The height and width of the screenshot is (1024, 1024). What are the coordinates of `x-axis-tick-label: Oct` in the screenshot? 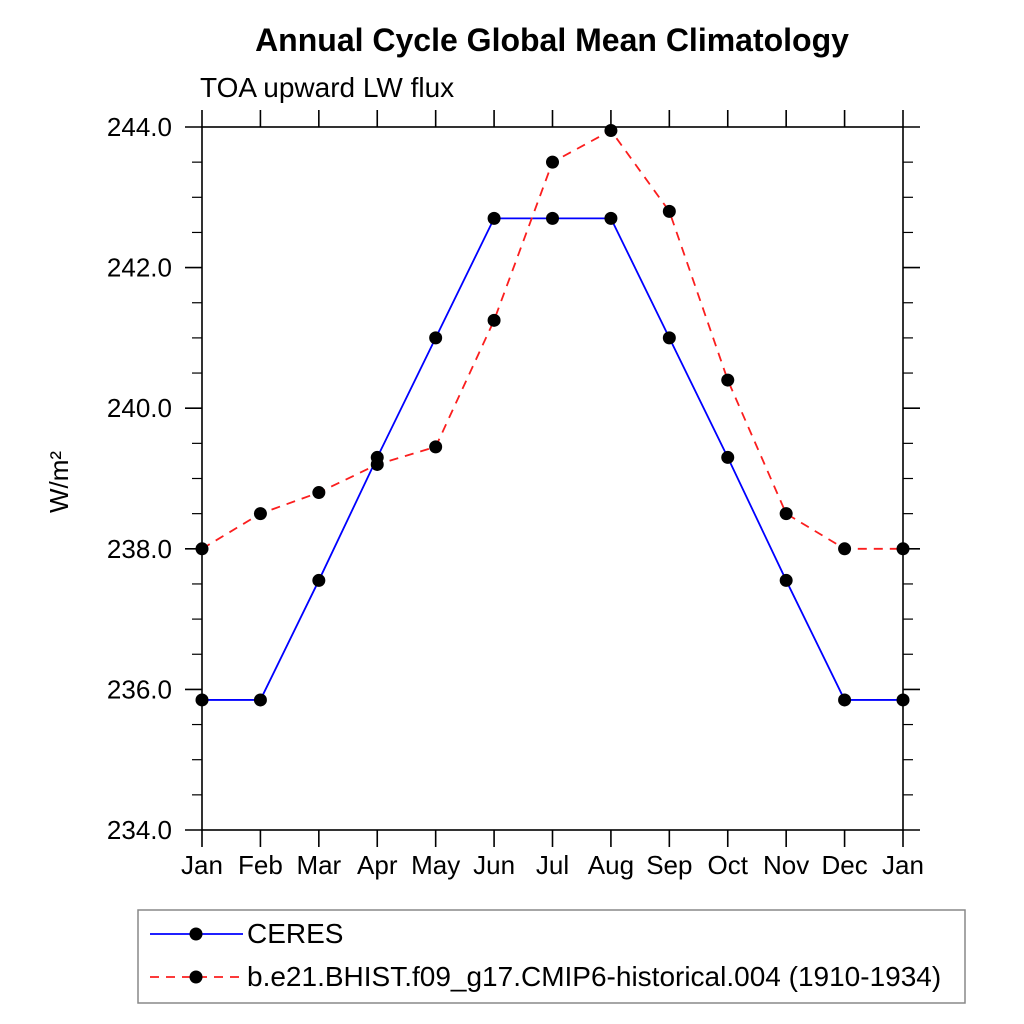 It's located at (728, 865).